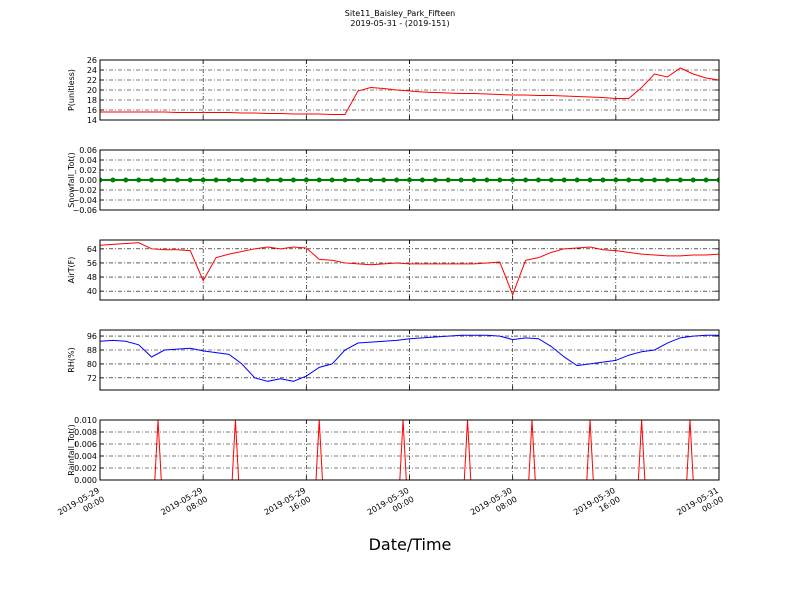 This screenshot has height=600, width=800. Describe the element at coordinates (84, 190) in the screenshot. I see `y-tick-label: −0.02` at that location.